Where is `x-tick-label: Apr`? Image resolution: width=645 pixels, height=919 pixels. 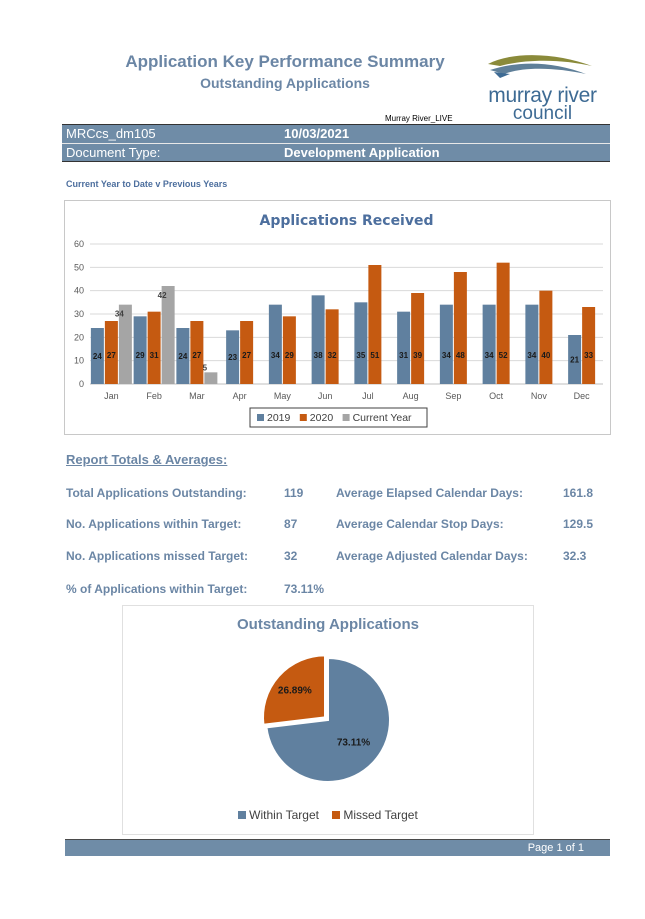 x-tick-label: Apr is located at coordinates (240, 396).